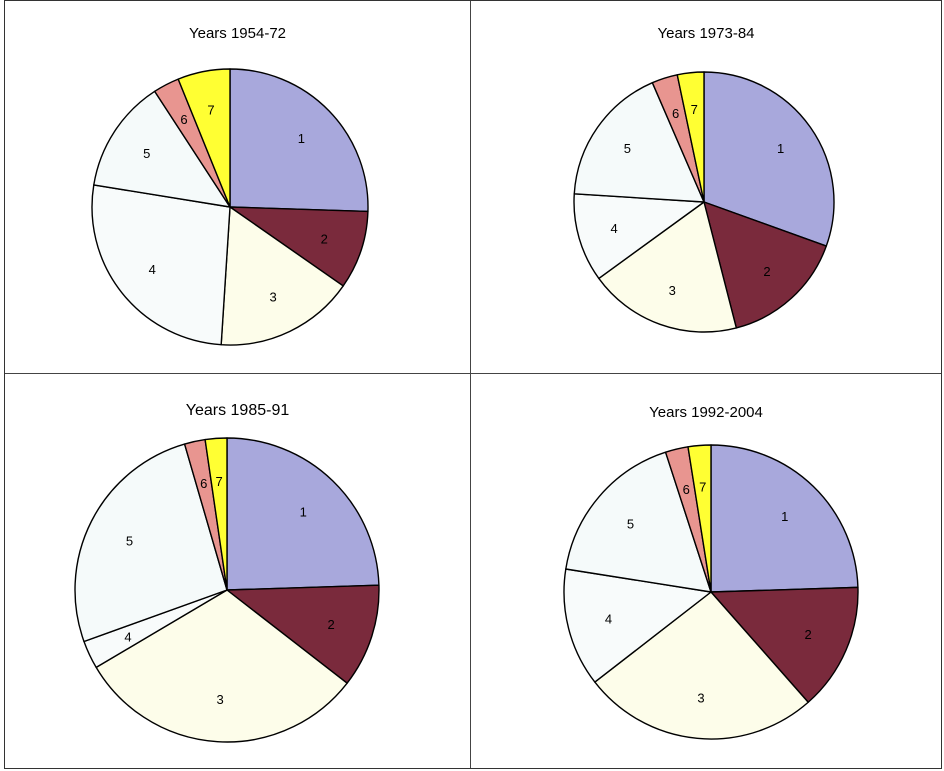 This screenshot has height=771, width=944. I want to click on pie-chart-1992-2004: 1 2 3 4 5 6 7, so click(711, 592).